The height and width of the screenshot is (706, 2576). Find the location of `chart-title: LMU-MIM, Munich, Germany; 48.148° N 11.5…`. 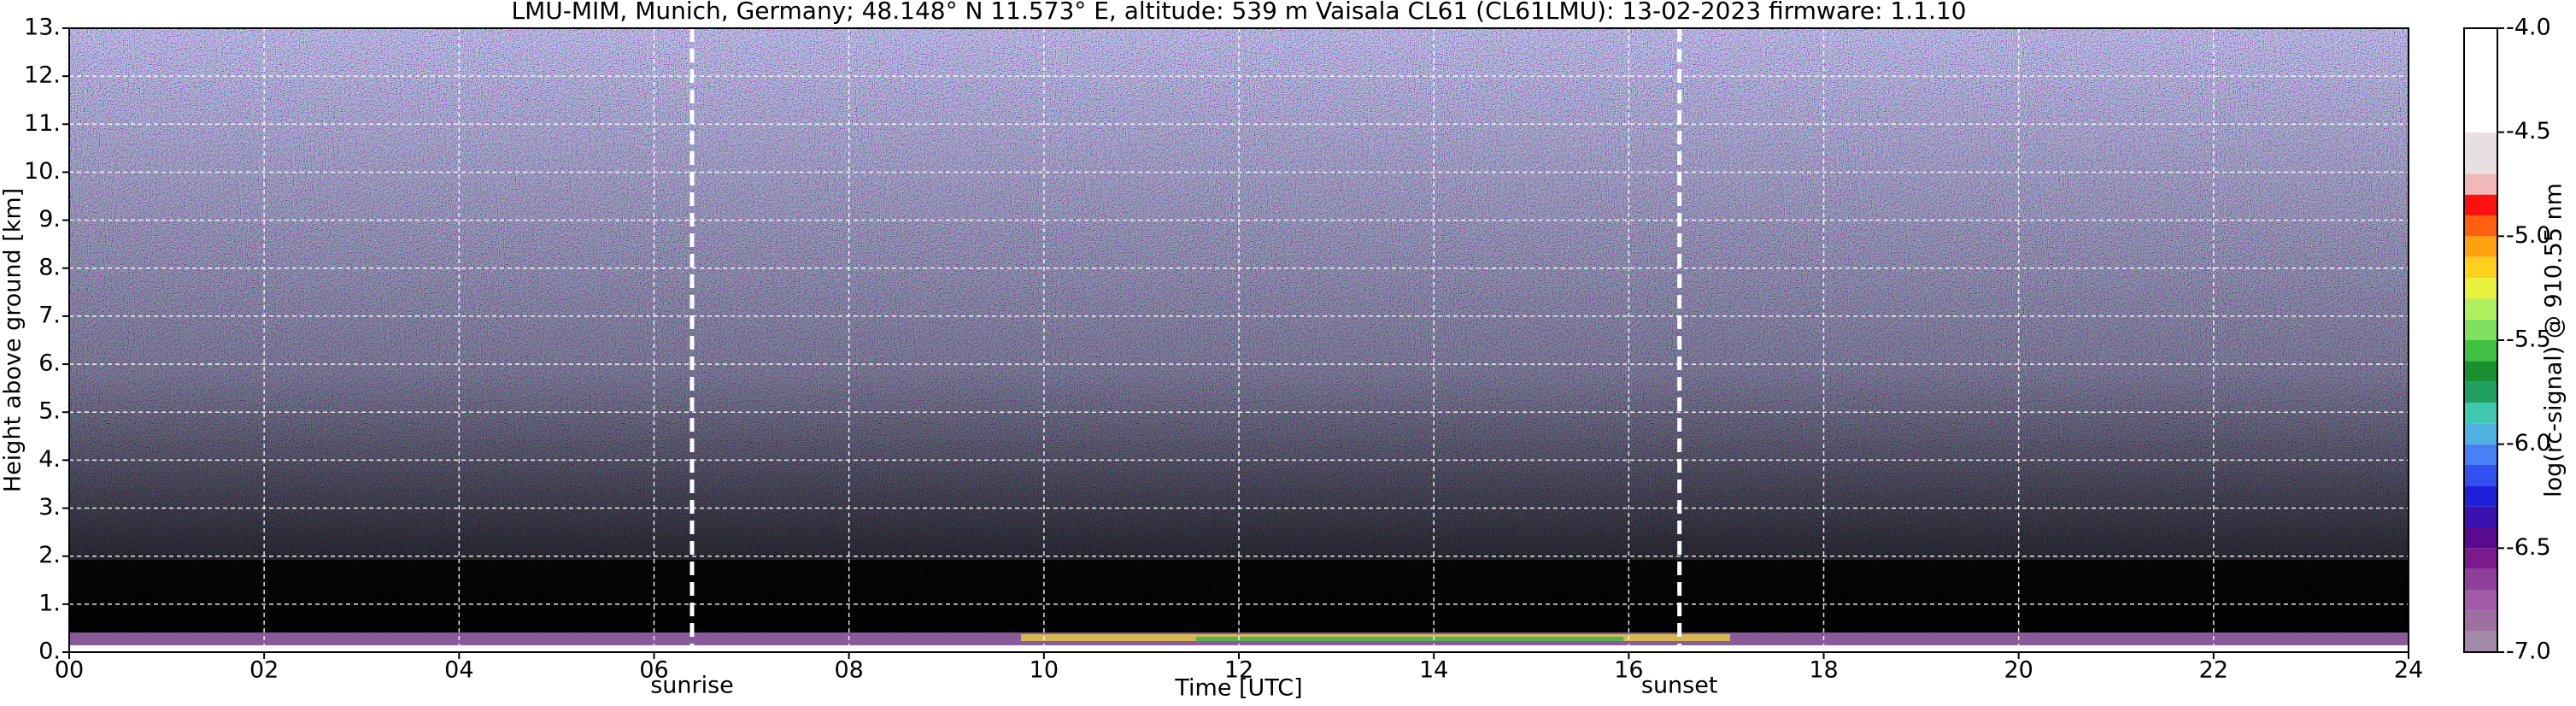

chart-title: LMU-MIM, Munich, Germany; 48.148° N 11.5… is located at coordinates (1238, 12).